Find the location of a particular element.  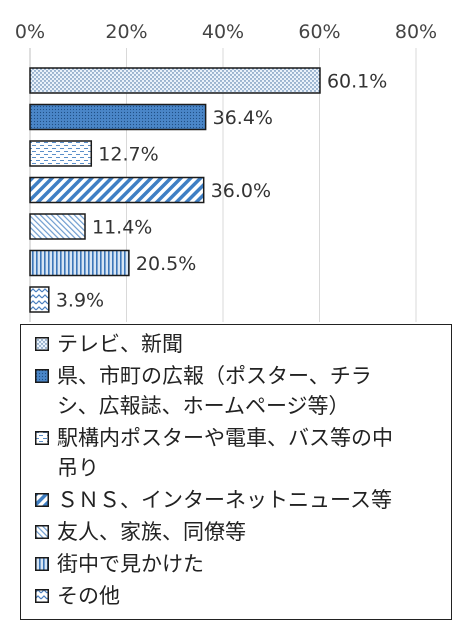

data-label: 36.4% is located at coordinates (243, 118).